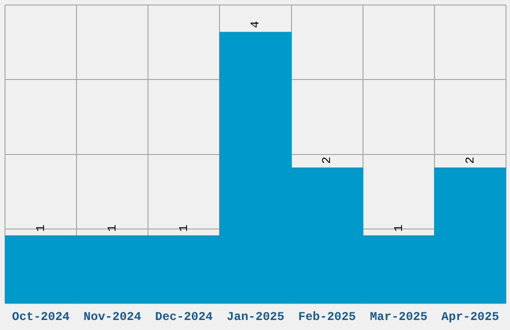 The image size is (510, 330). I want to click on x-tick-label: Oct-2024, so click(41, 317).